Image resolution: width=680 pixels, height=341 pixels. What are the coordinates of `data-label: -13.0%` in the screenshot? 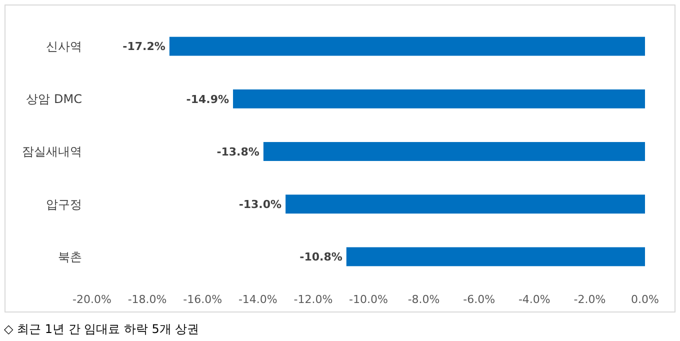 It's located at (260, 204).